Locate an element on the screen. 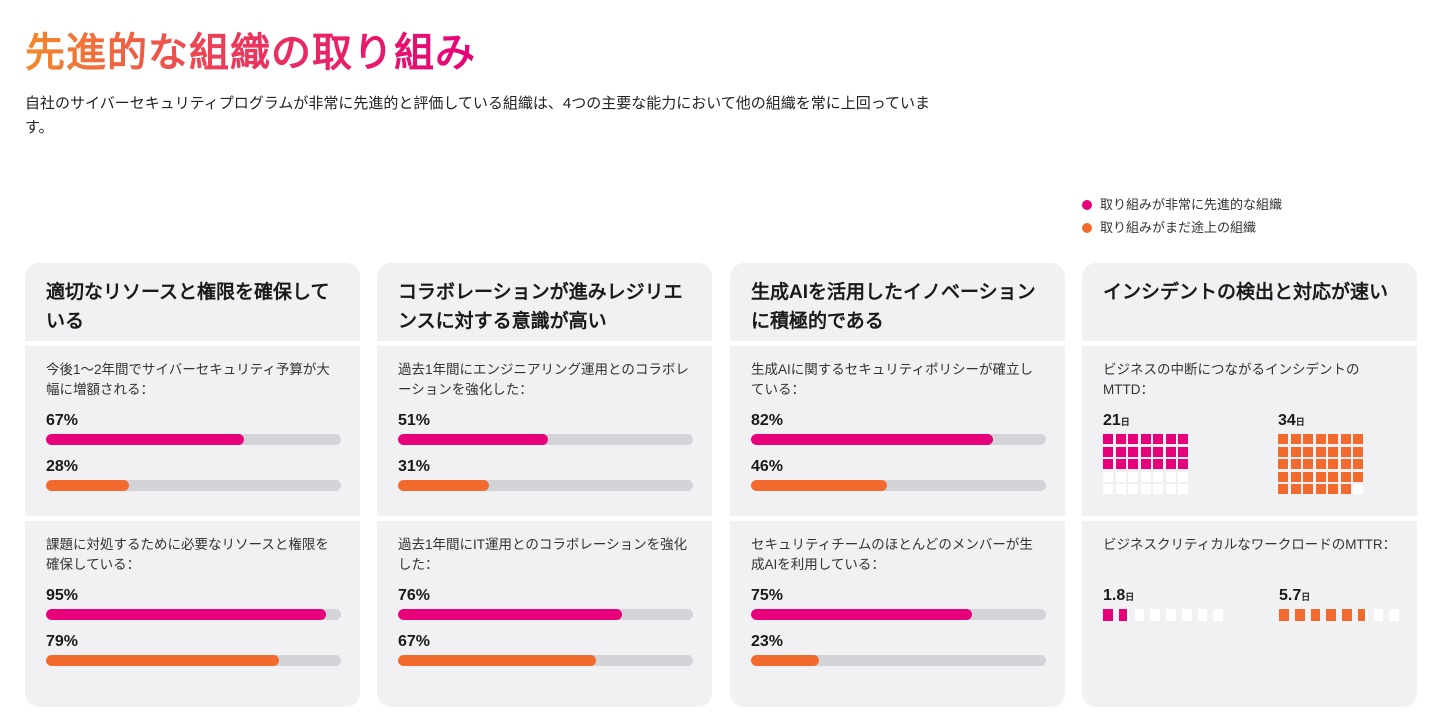 The image size is (1431, 722). card-section: 過去1年間にIT運用とのコラボレーションを強化した： 76% 67% is located at coordinates (544, 611).